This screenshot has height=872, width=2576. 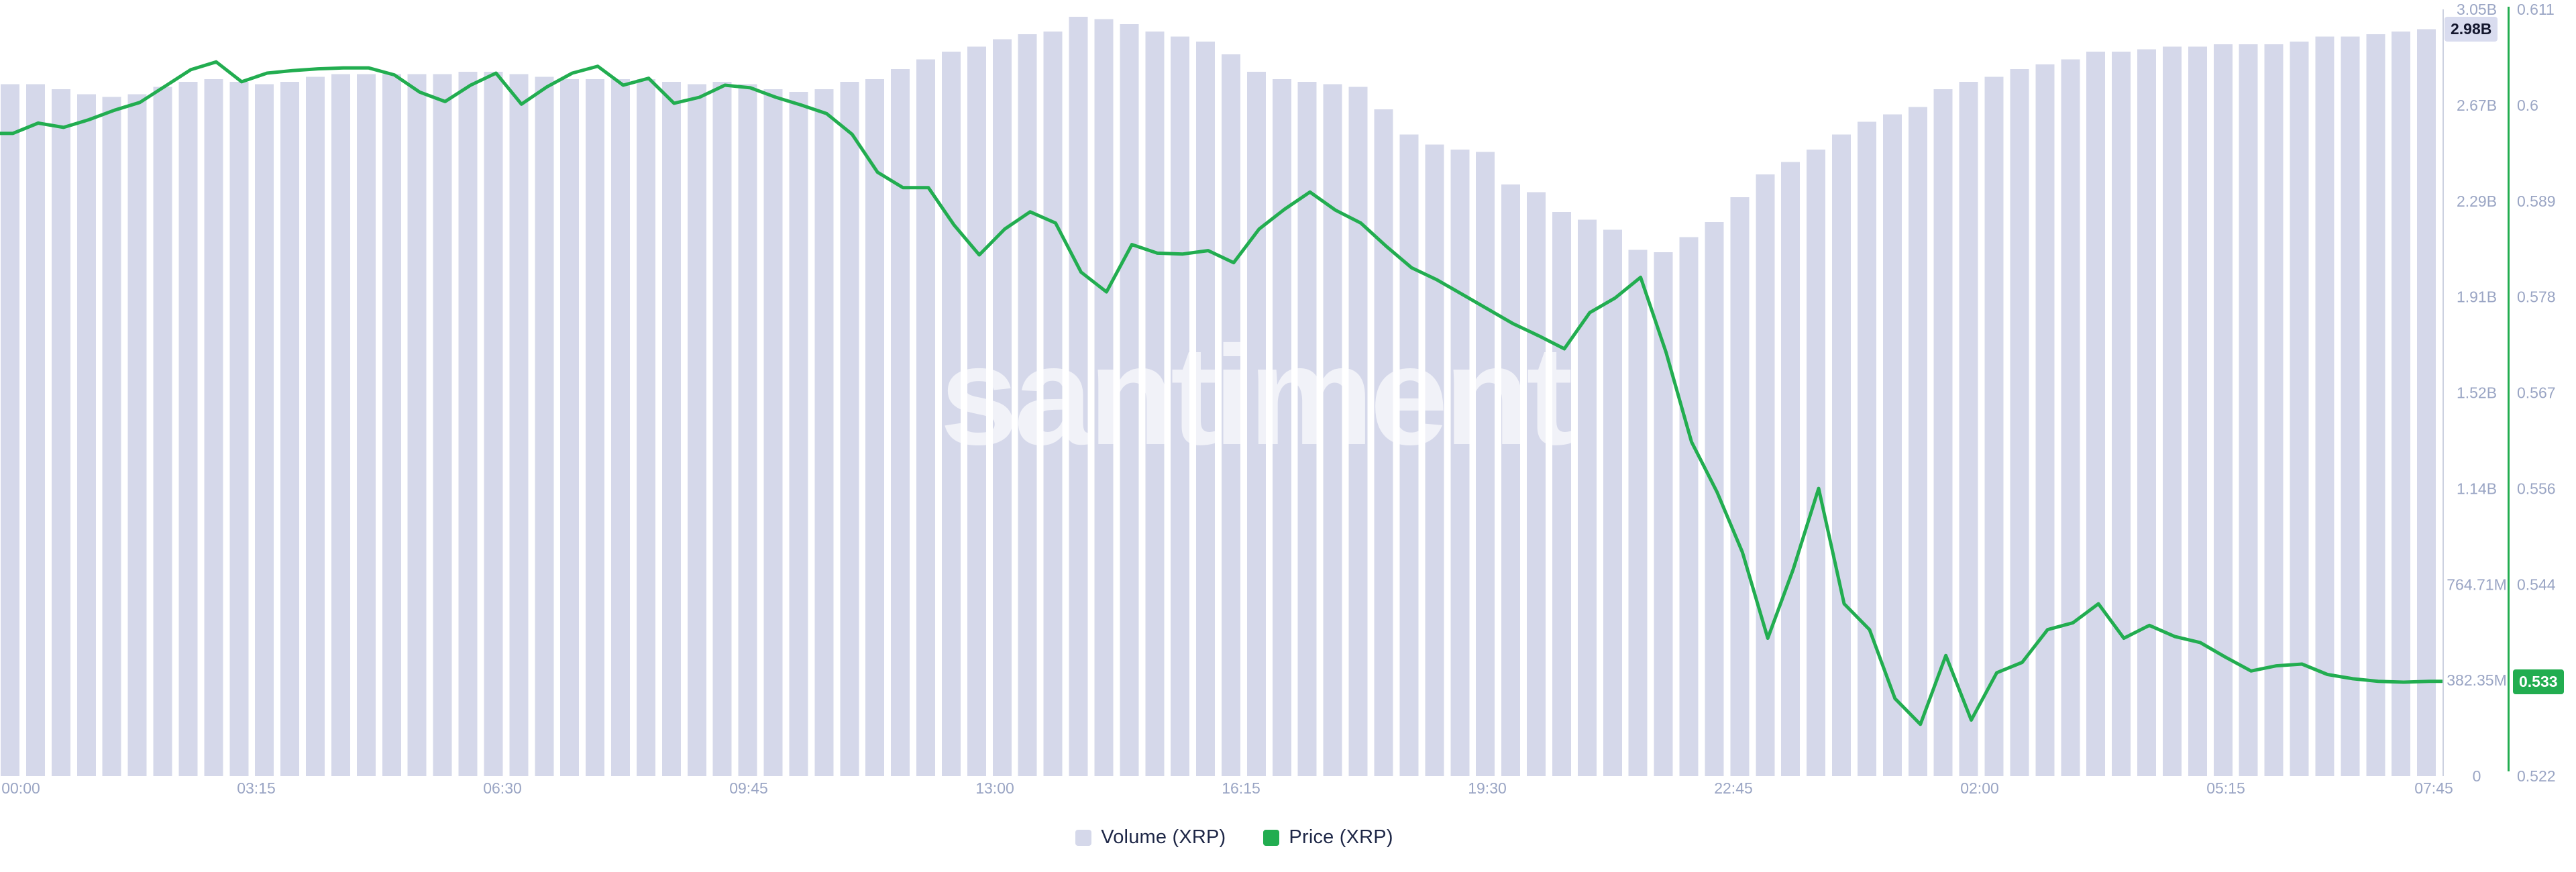 I want to click on axis-lines, so click(x=2476, y=391).